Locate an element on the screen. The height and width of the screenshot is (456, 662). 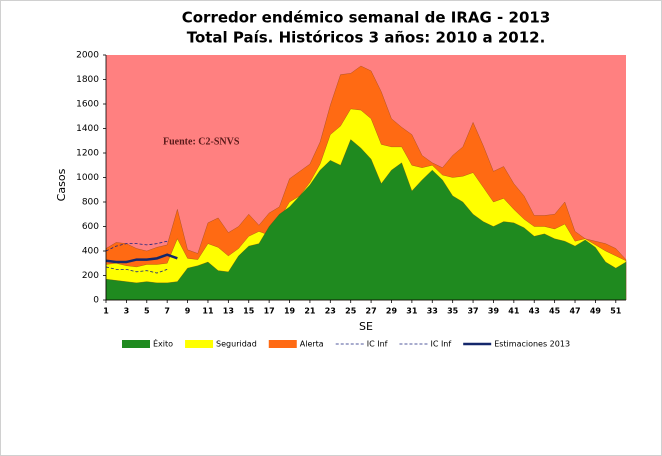
x-tick-label: 5 is located at coordinates (147, 311).